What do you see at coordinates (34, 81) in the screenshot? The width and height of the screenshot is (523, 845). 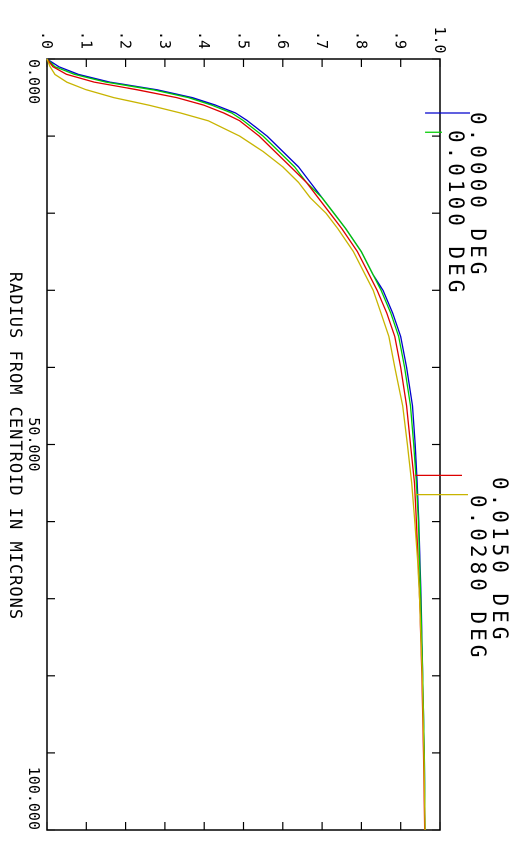 I see `x-tick-label: 0.000` at bounding box center [34, 81].